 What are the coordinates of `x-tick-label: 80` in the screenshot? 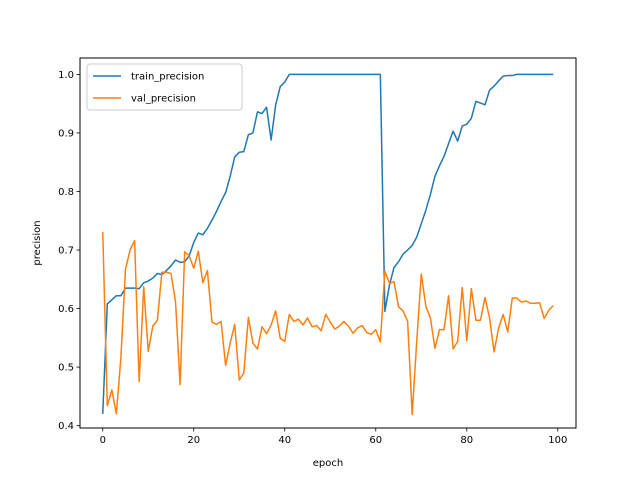 It's located at (466, 440).